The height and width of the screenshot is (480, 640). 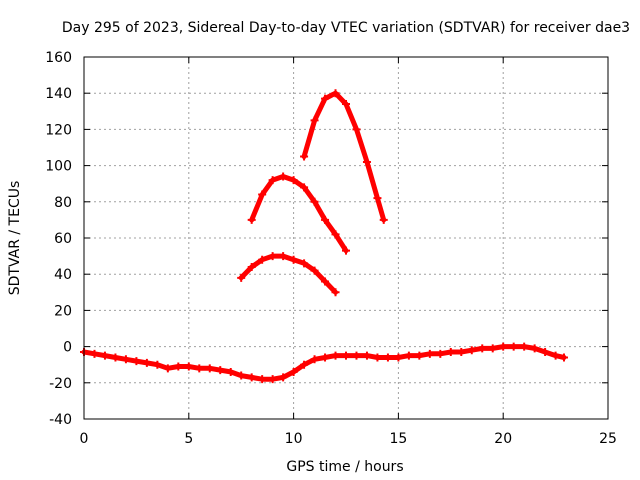 What do you see at coordinates (15, 238) in the screenshot?
I see `y-axis-label: SDTVAR / TECUs` at bounding box center [15, 238].